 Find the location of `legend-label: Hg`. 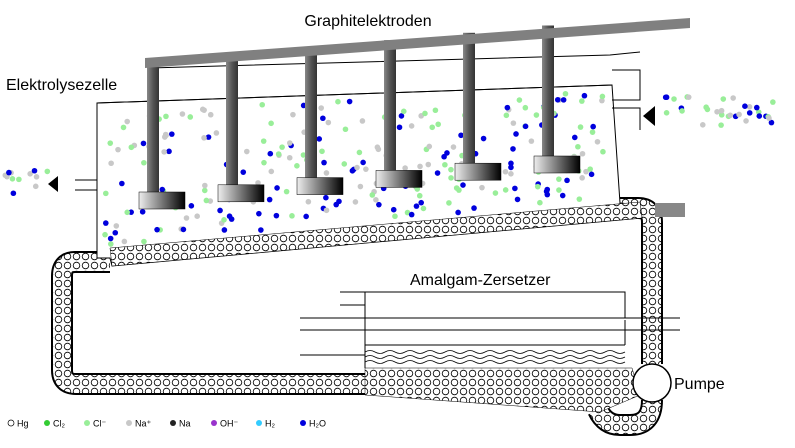

legend-label: Hg is located at coordinates (23, 423).